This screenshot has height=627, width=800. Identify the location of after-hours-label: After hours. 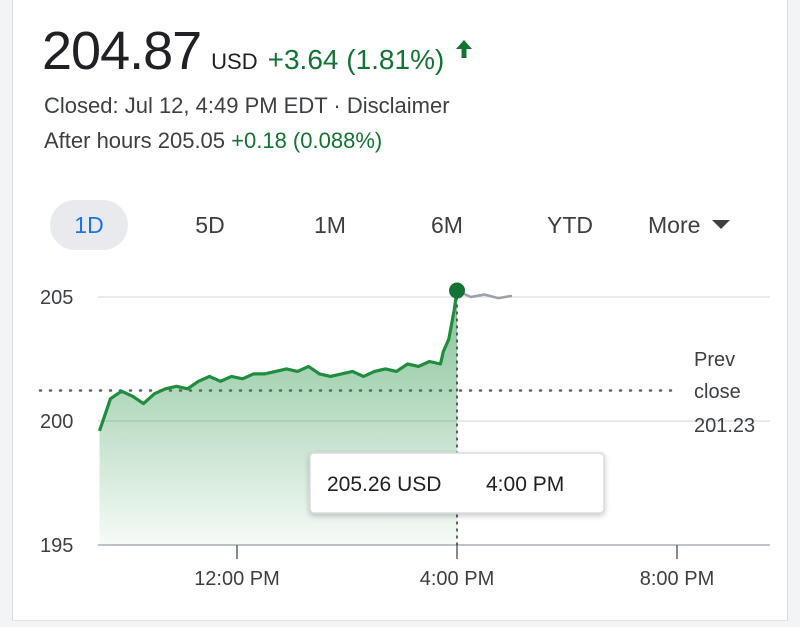
(98, 140).